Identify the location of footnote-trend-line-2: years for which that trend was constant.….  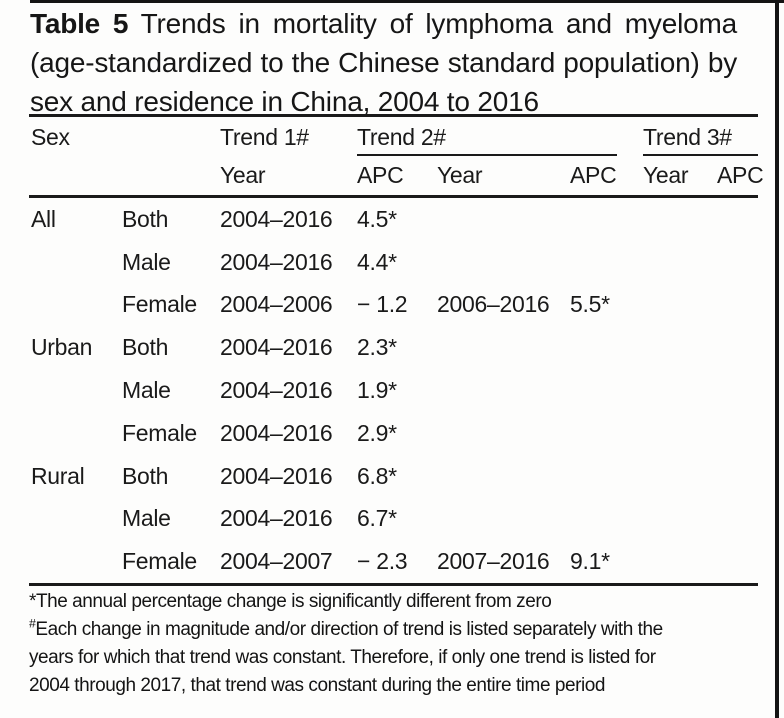
(342, 657).